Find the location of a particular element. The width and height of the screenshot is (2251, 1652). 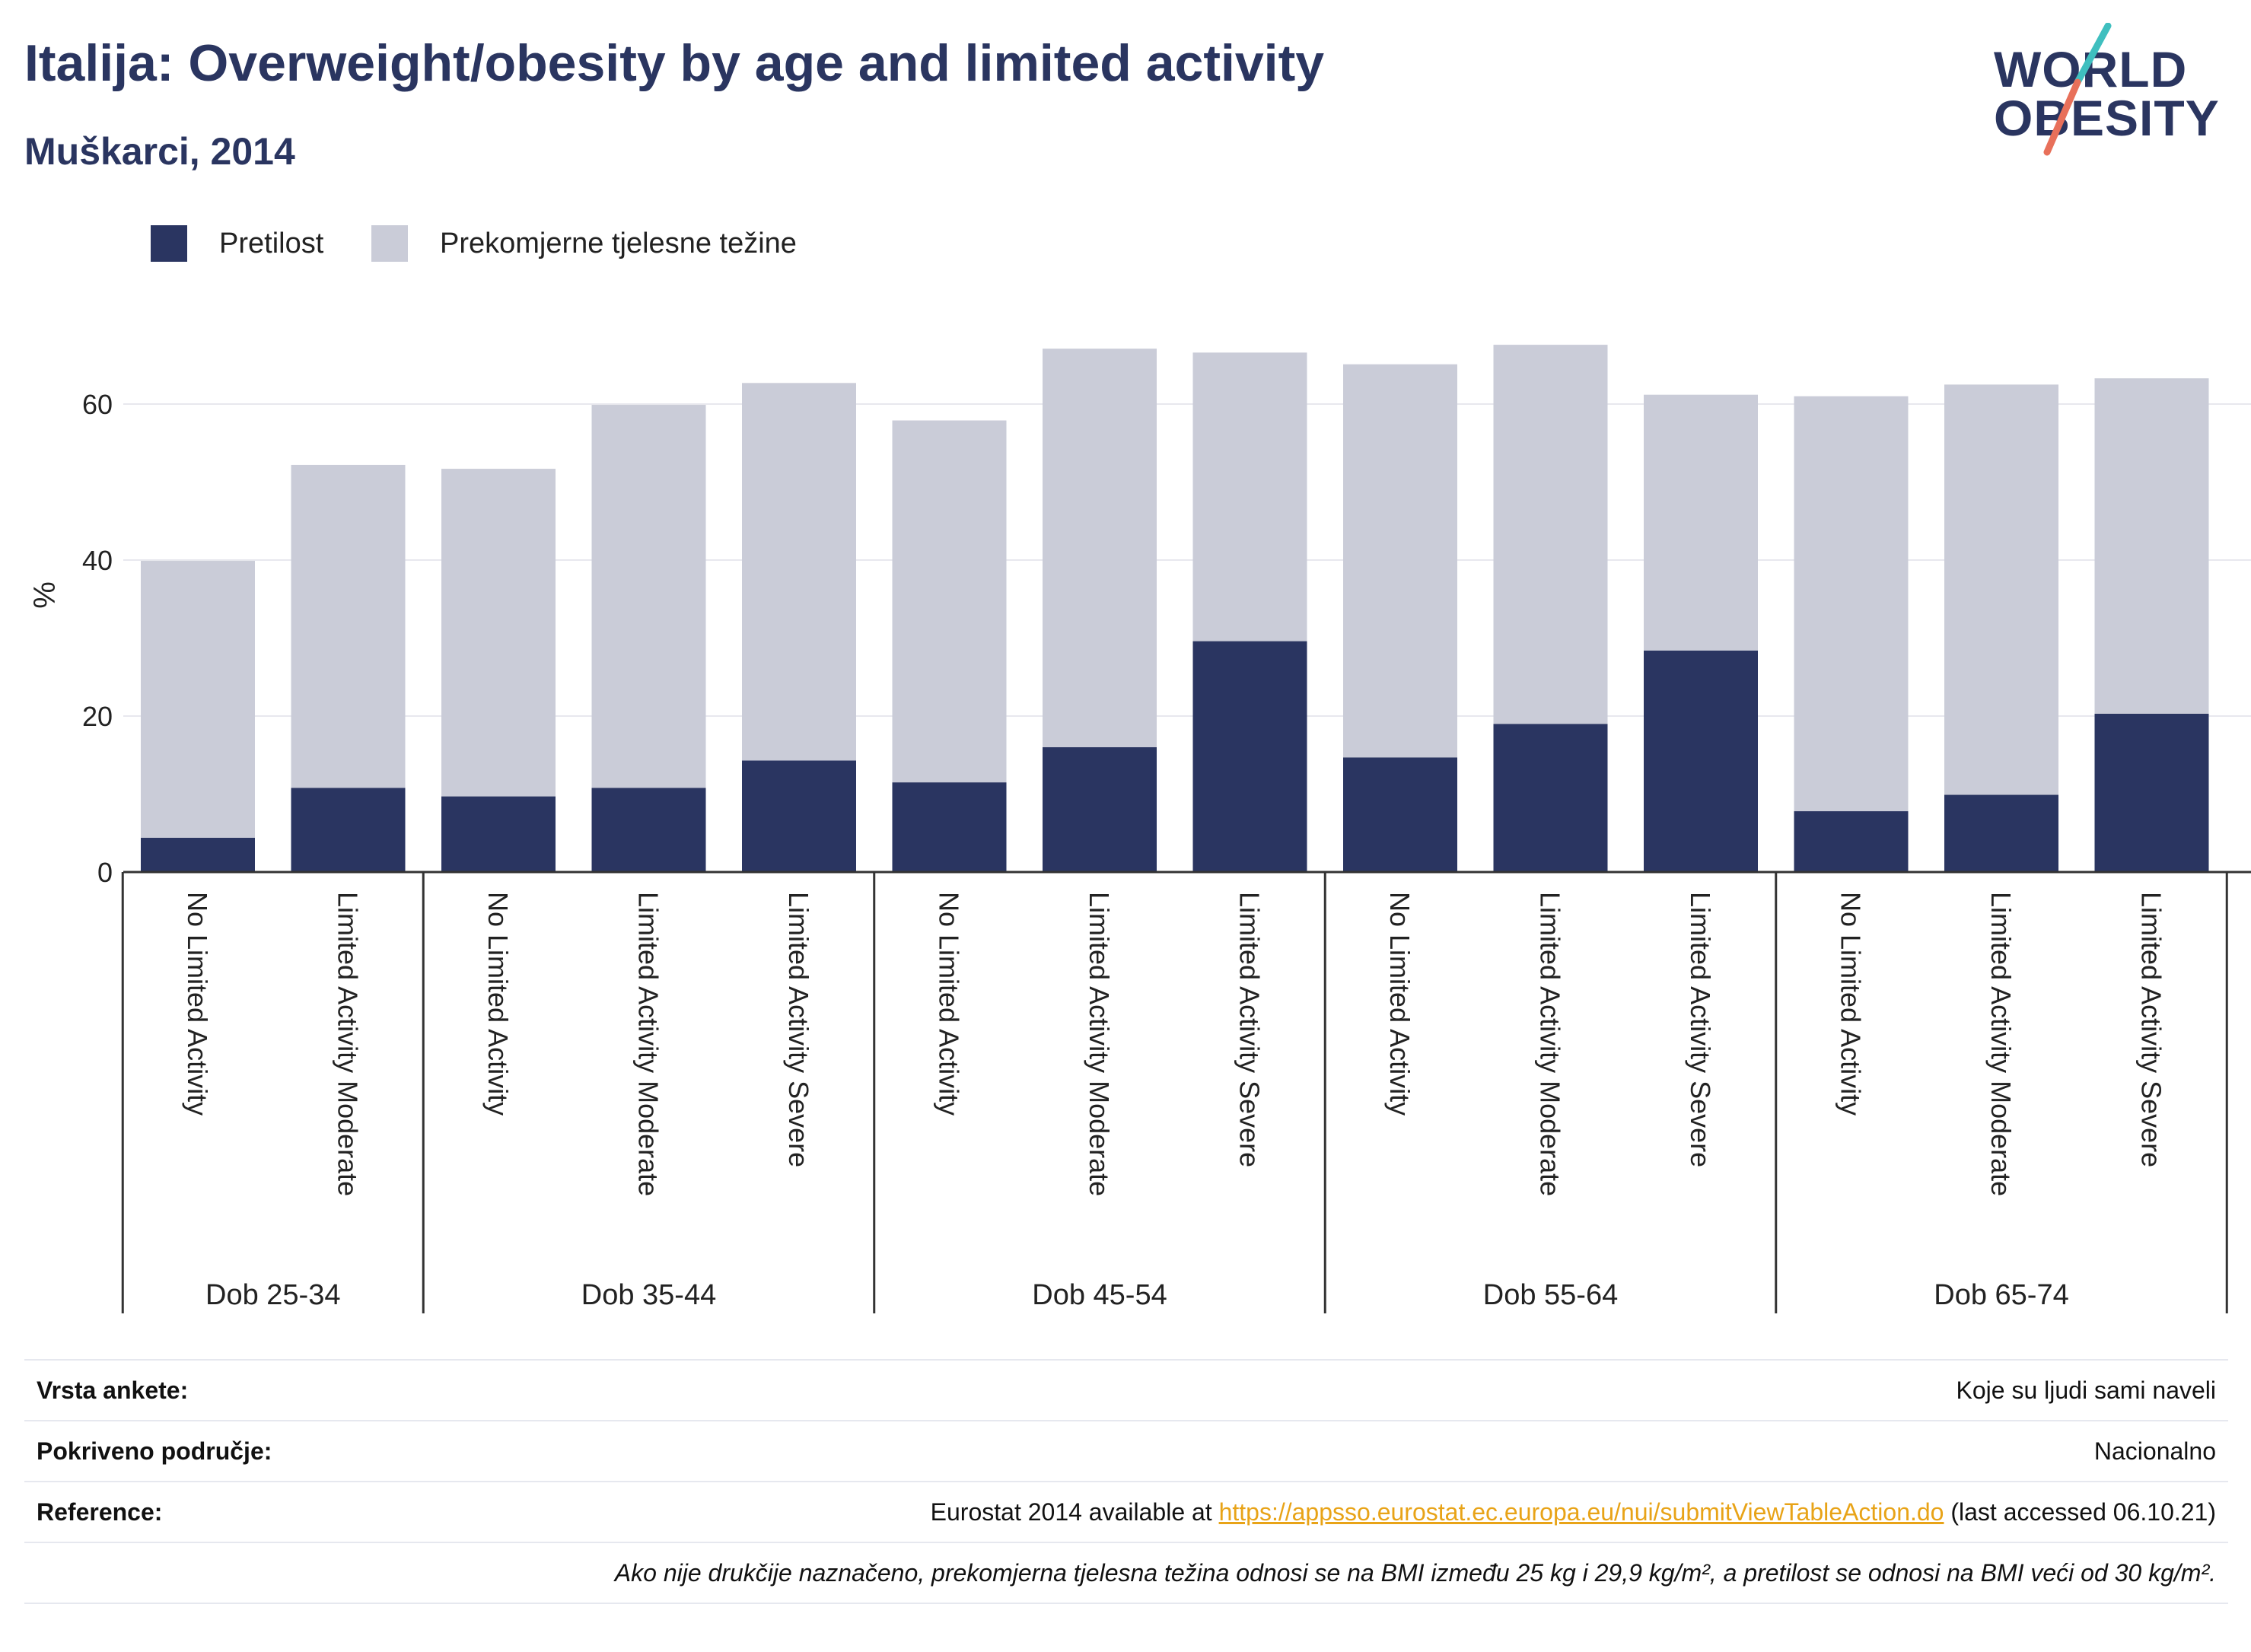

legend-item-obesity: Pretilost is located at coordinates (237, 244).